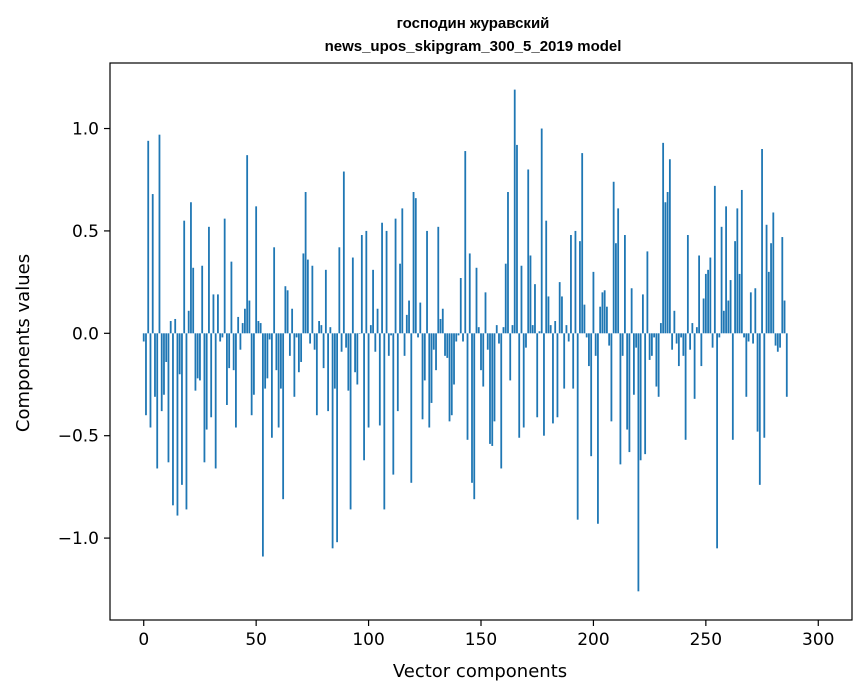 This screenshot has height=696, width=867. What do you see at coordinates (78, 539) in the screenshot?
I see `y-tick-label: −1.0` at bounding box center [78, 539].